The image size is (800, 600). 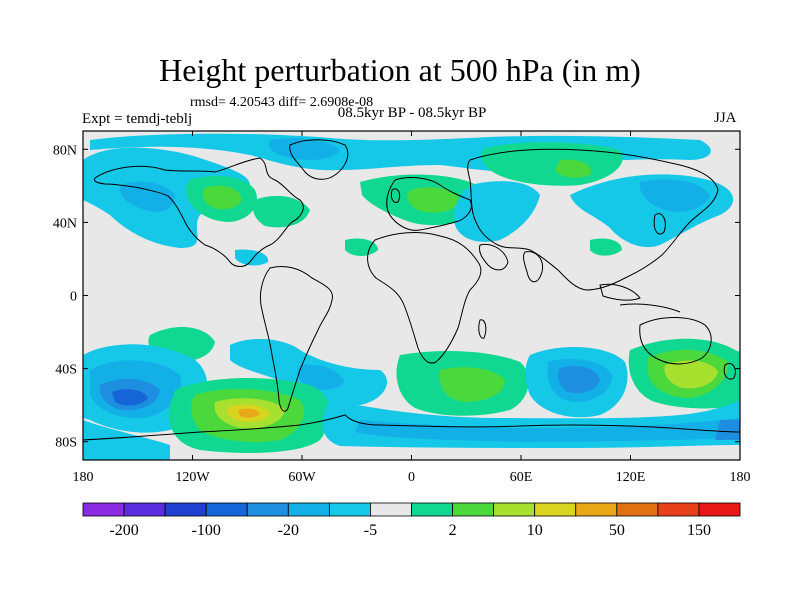 I want to click on lon-label: 60W, so click(x=302, y=477).